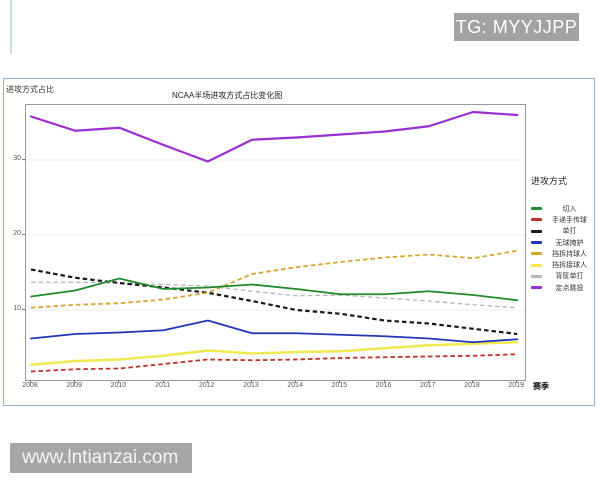  I want to click on legend-swatch-handoff-pass, so click(536, 220).